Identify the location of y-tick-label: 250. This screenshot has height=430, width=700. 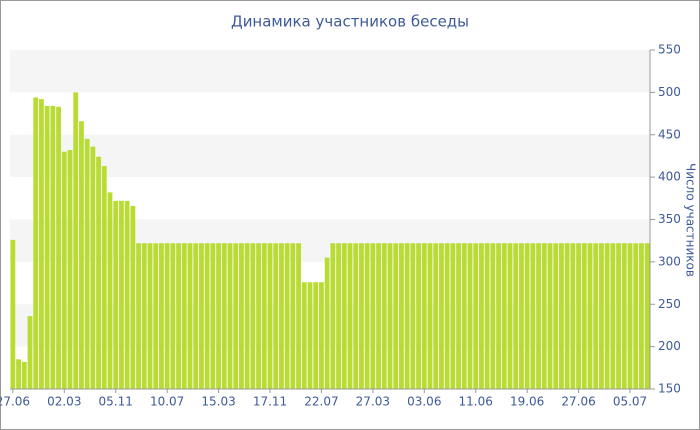
(669, 304).